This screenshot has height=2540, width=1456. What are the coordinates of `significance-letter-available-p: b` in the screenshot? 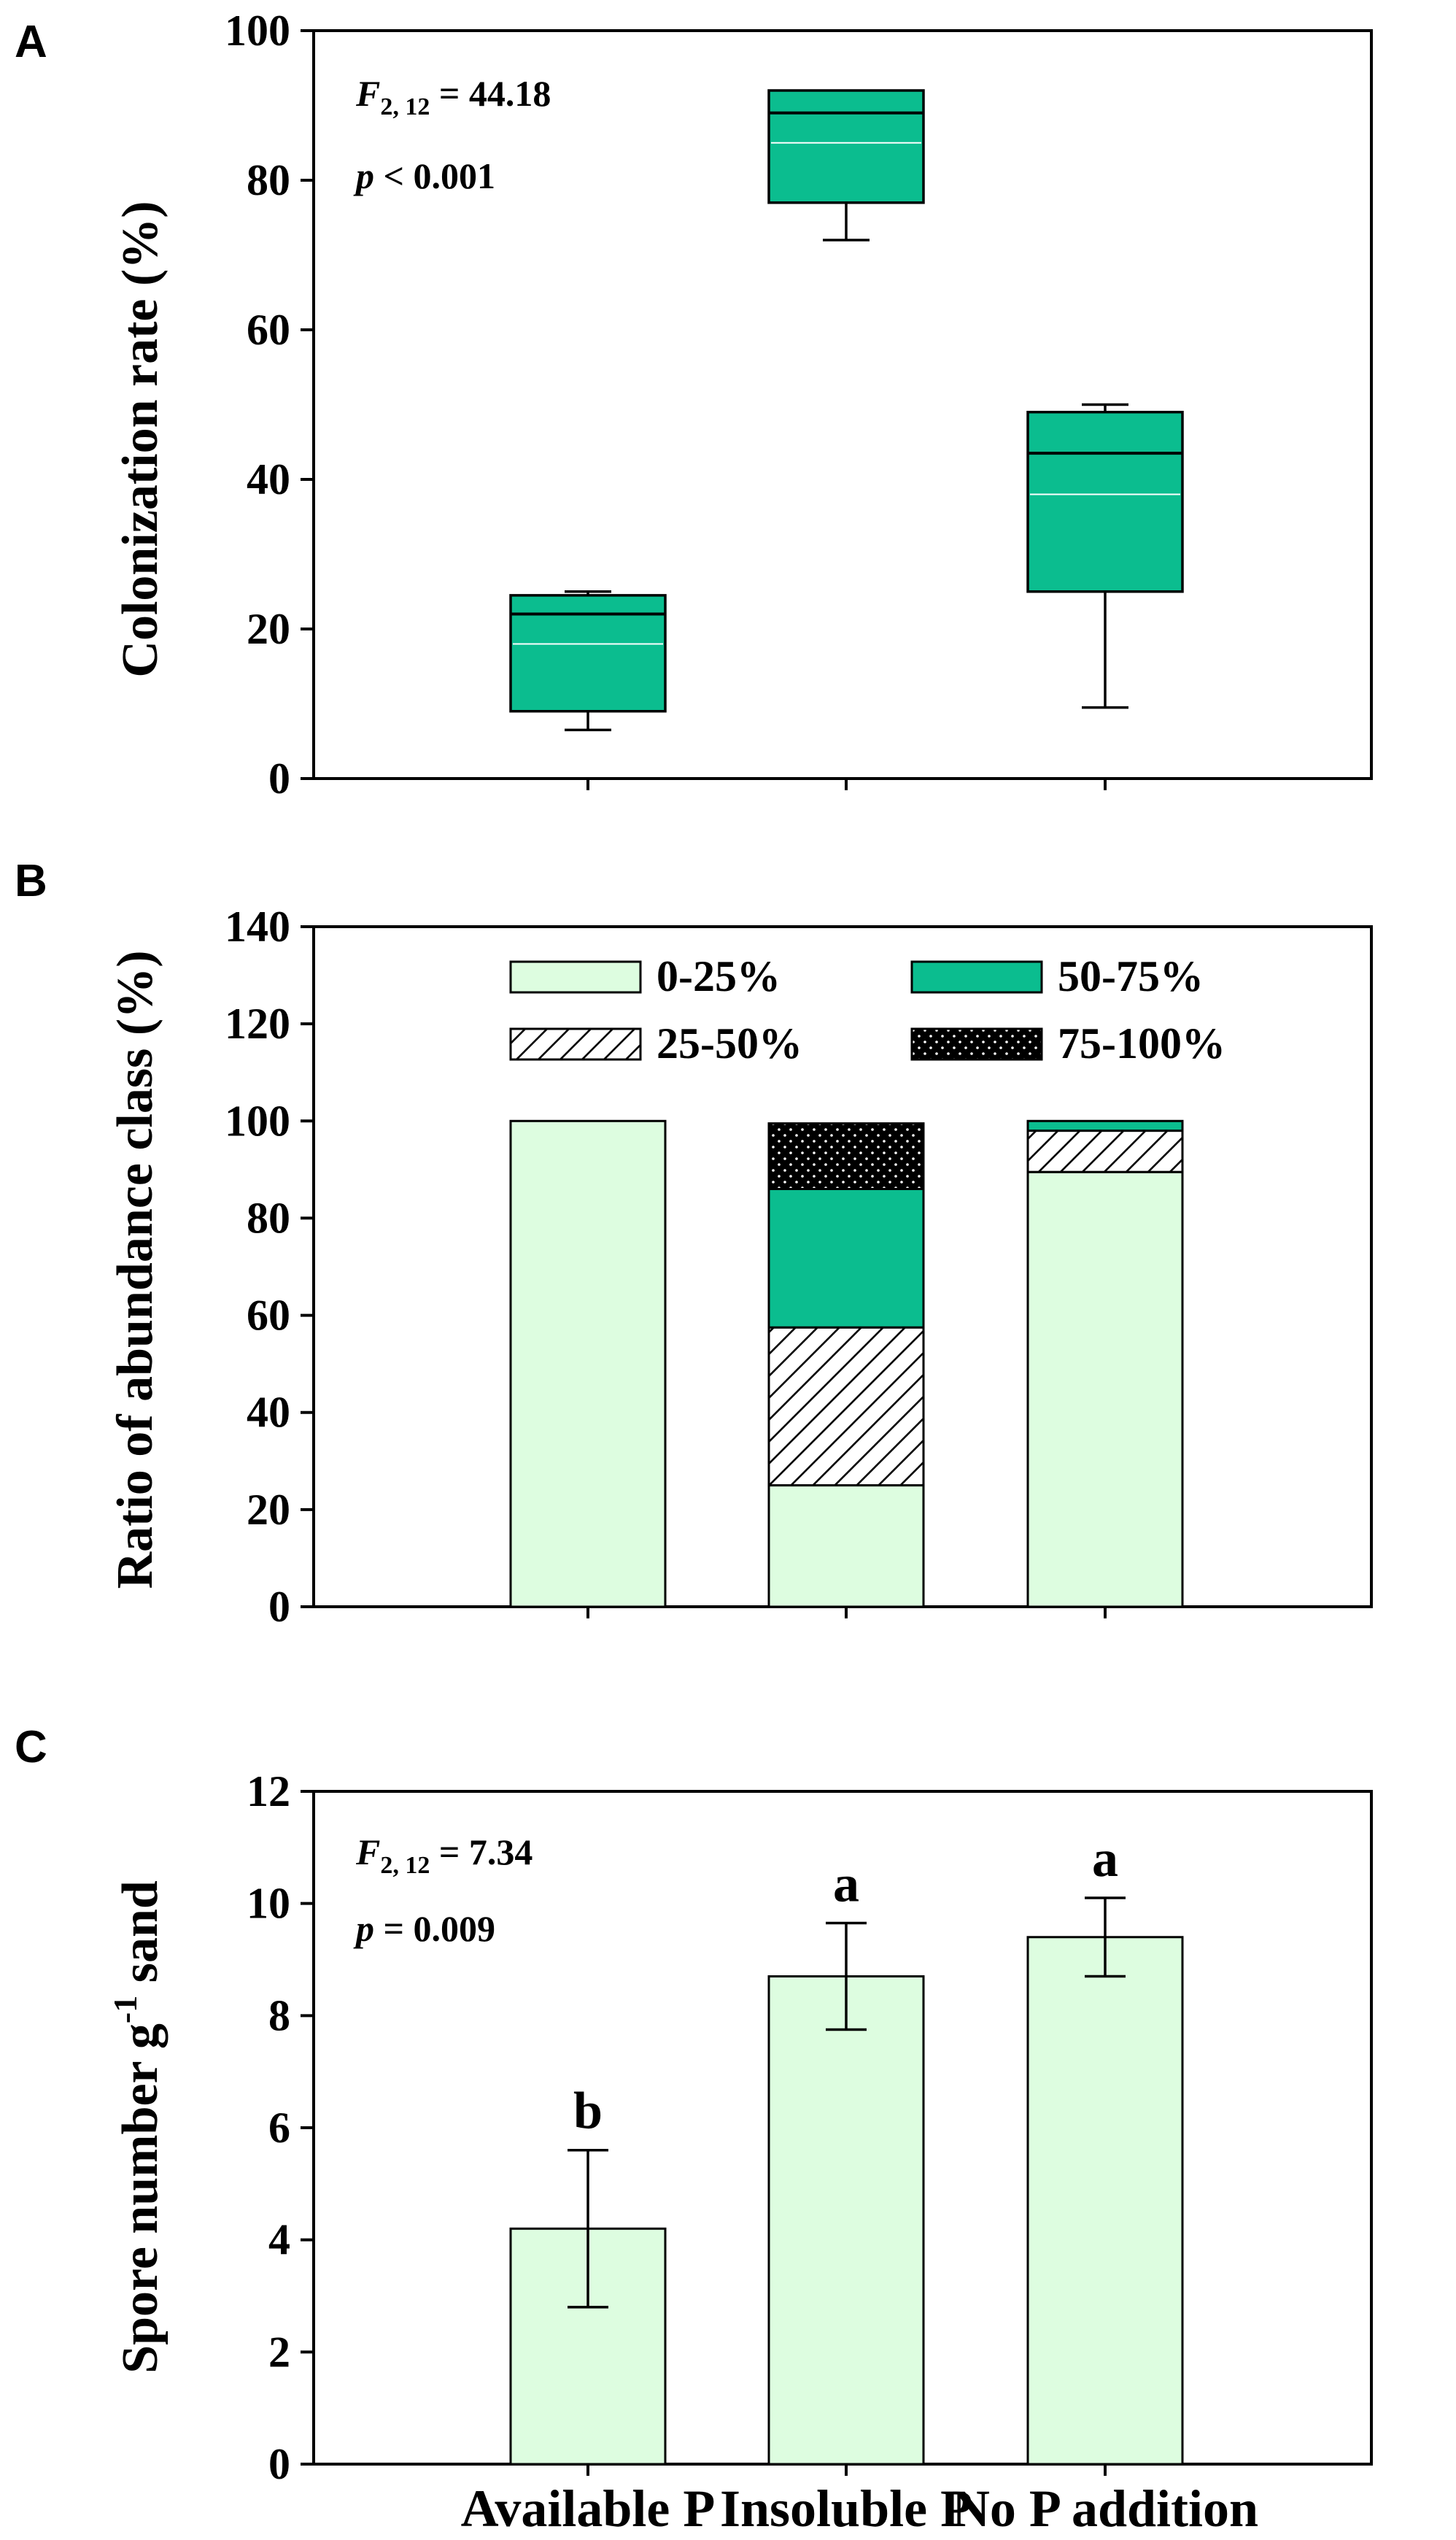 It's located at (588, 2111).